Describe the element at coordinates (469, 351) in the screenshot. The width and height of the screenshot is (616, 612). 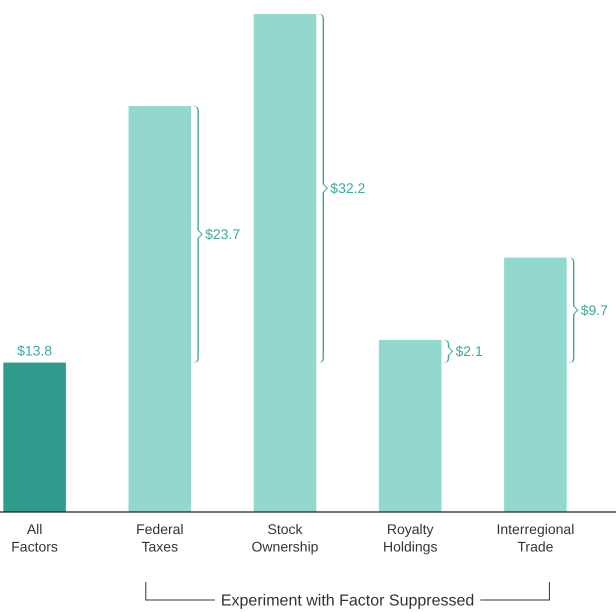
I see `annotation: $2.1` at that location.